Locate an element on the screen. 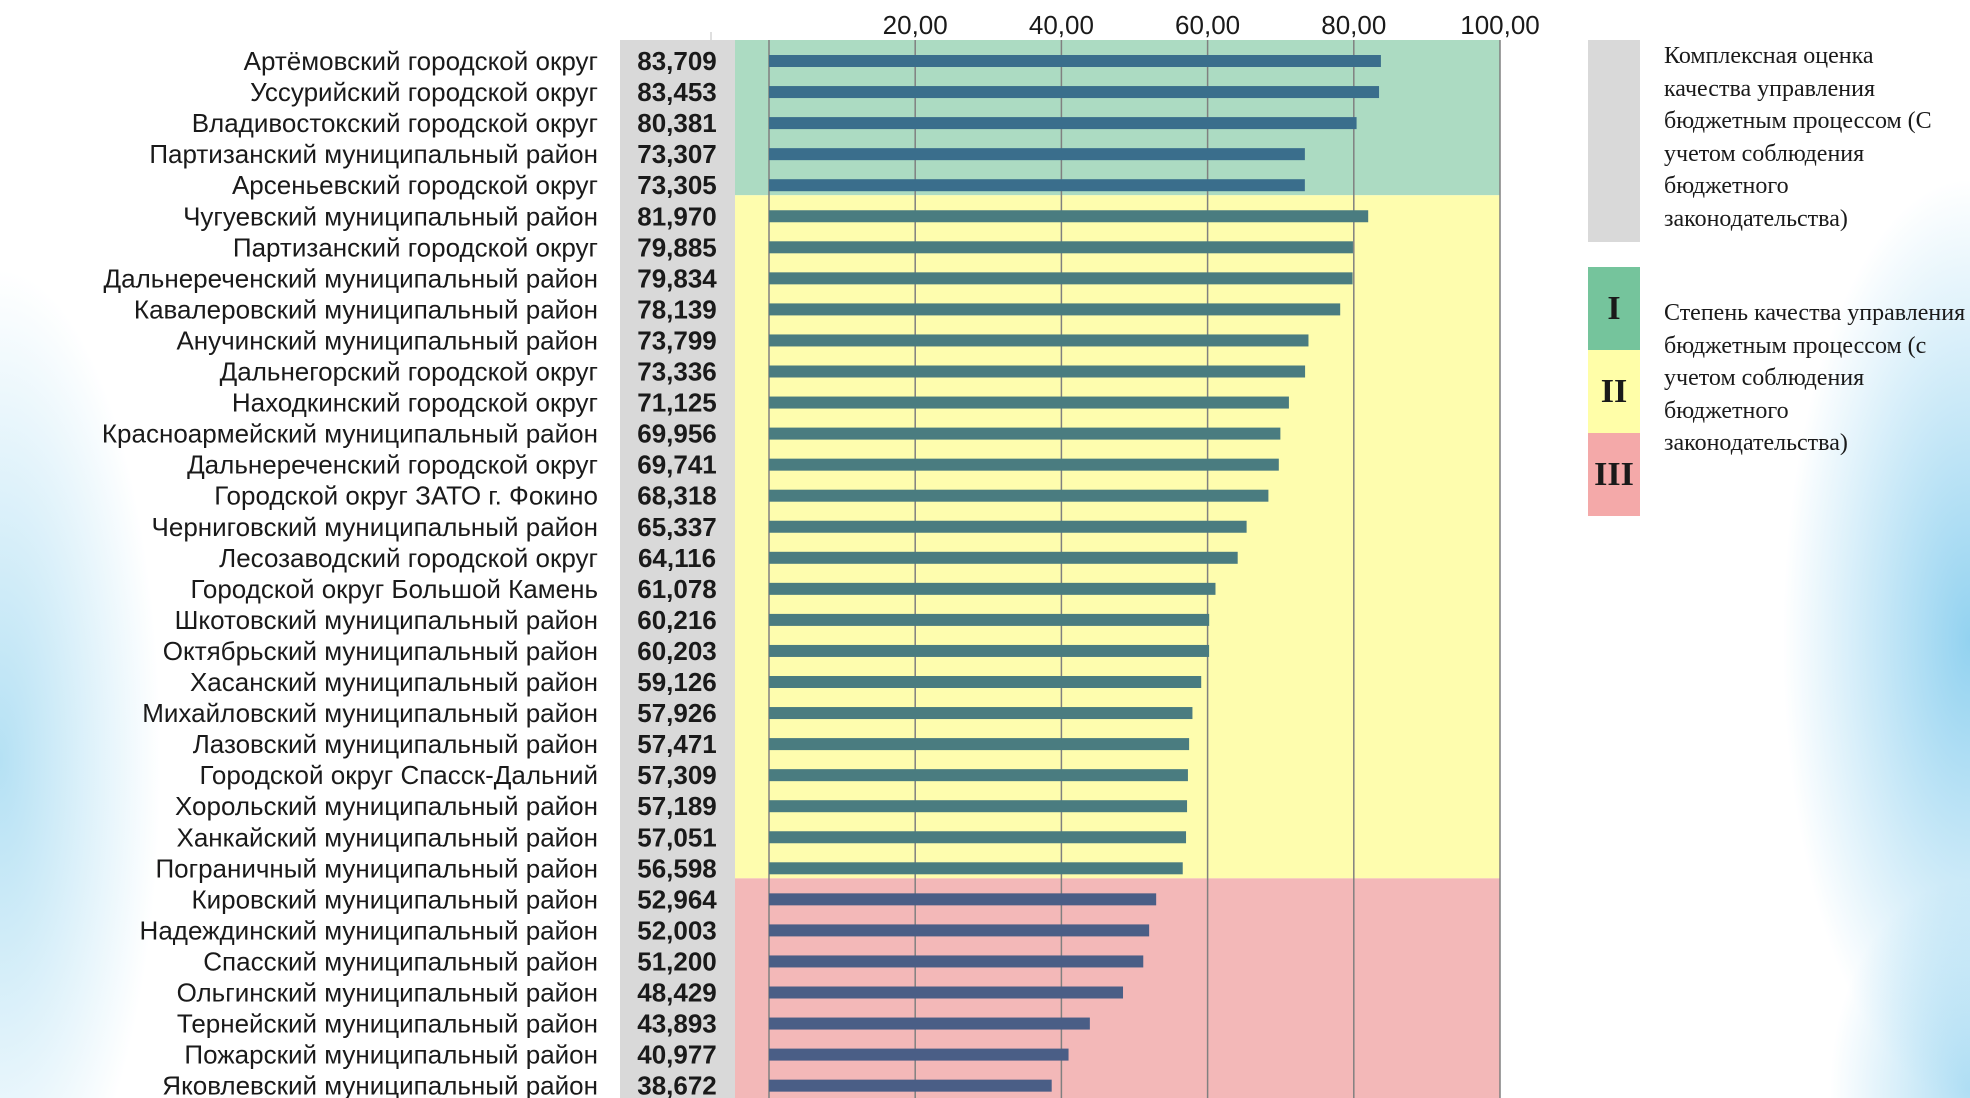 This screenshot has width=1970, height=1098. category-label: Партизанский муниципальный район is located at coordinates (373, 154).